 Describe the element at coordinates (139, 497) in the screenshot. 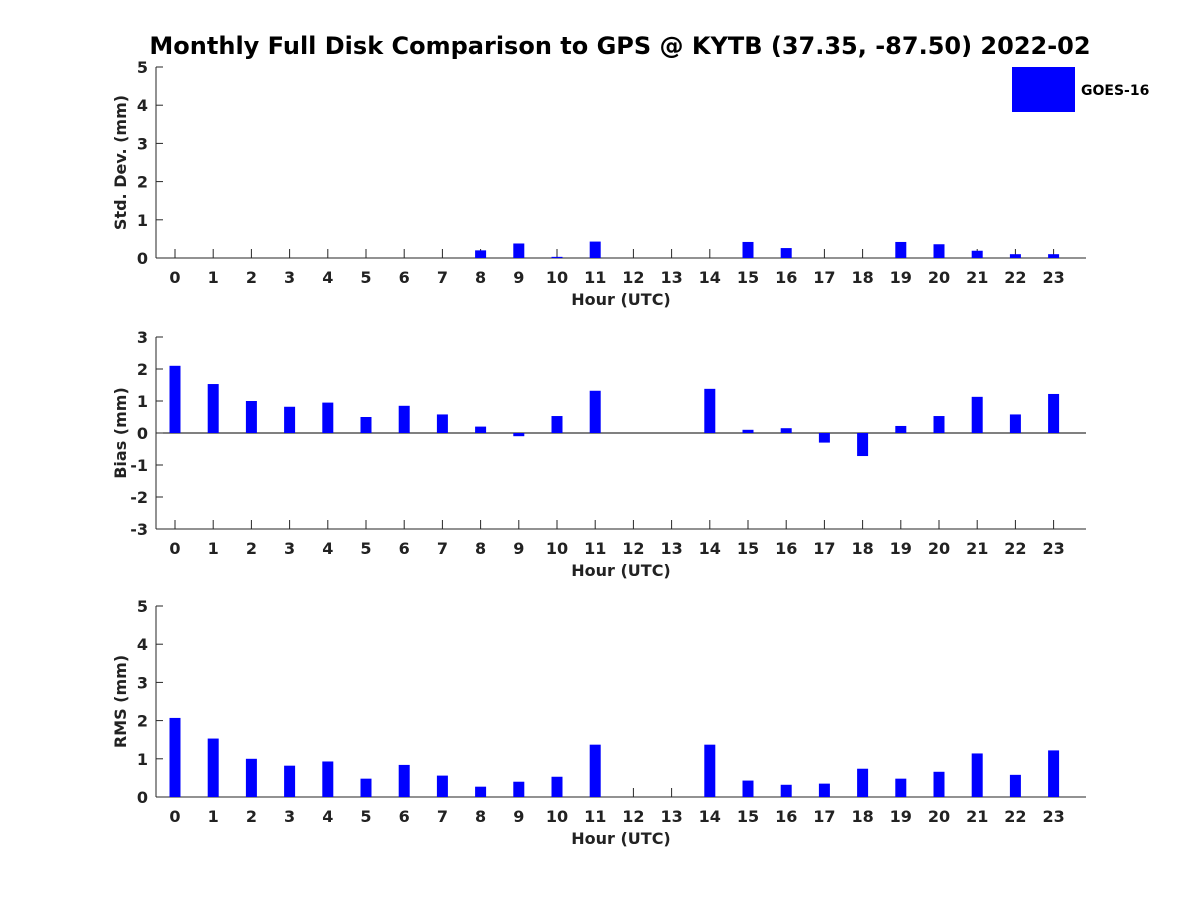

I see `y-tick-label: -2` at that location.